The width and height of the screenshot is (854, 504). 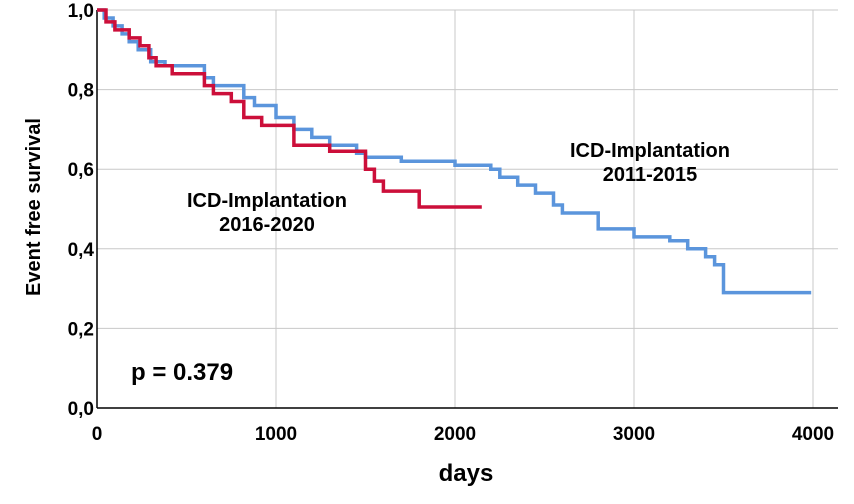 I want to click on y-tick-label: 0,8, so click(x=81, y=91).